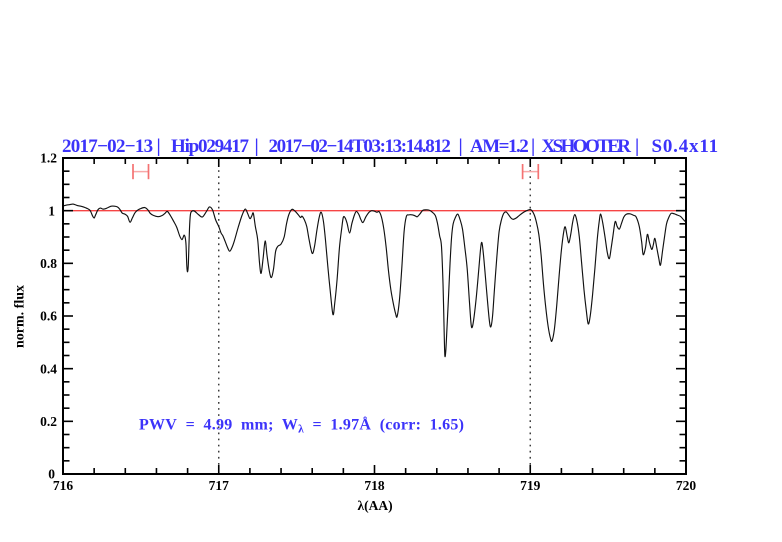  Describe the element at coordinates (301, 426) in the screenshot. I see `svg-text:PWV = 4.99 mm; Wλ = 1.97: PWV = 4.99 mm; Wλ = 1.97Å (corr: 1.65)` at that location.